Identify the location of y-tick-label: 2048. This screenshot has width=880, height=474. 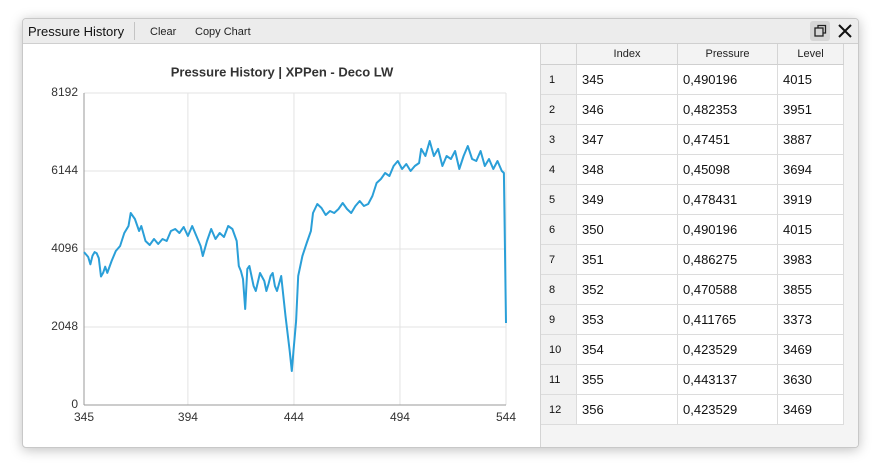
(64, 326).